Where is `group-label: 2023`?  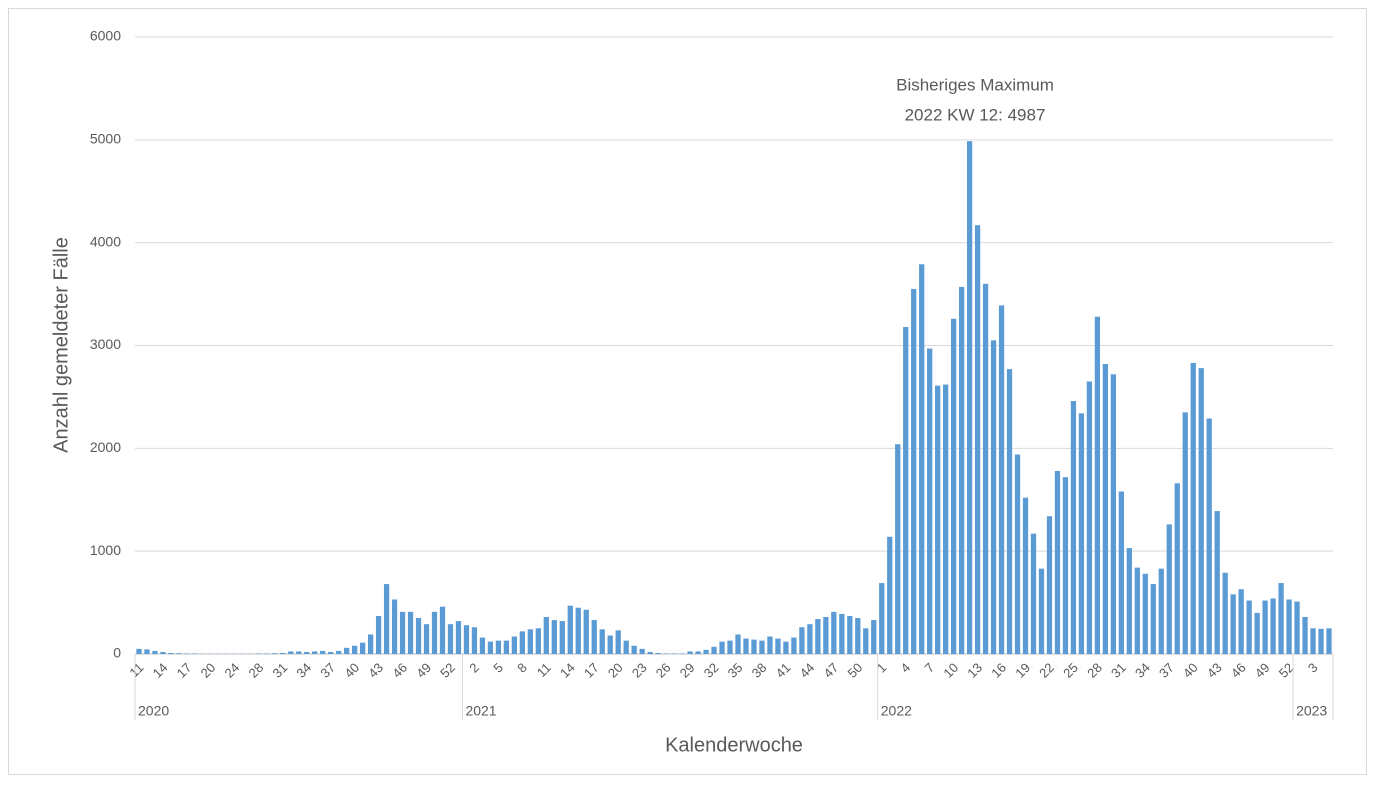
group-label: 2023 is located at coordinates (1311, 711).